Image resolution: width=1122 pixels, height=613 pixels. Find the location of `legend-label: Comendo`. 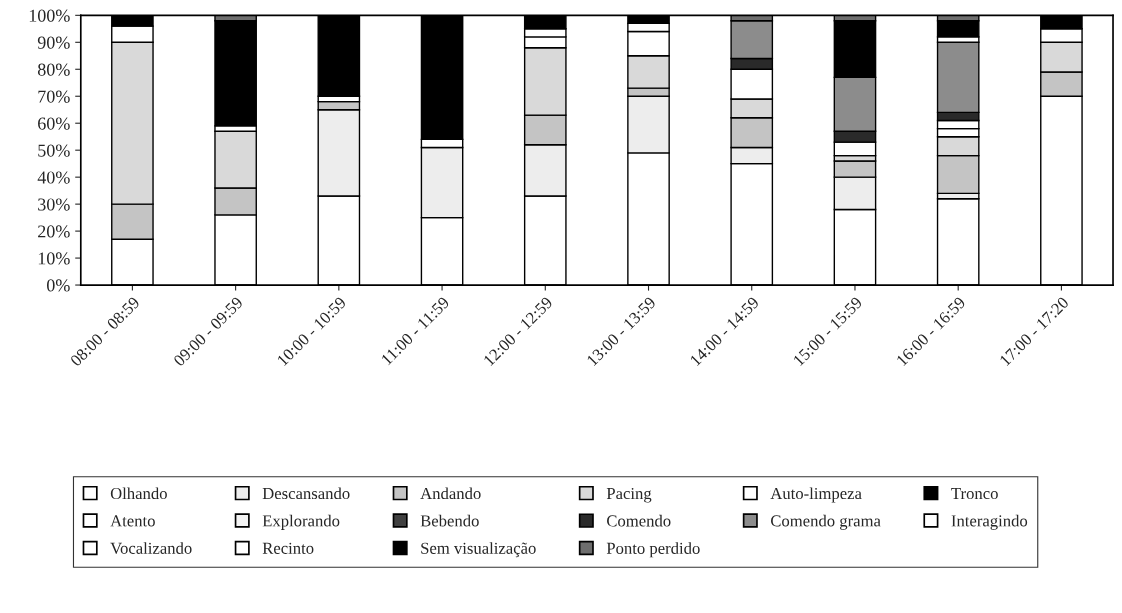

legend-label: Comendo is located at coordinates (639, 520).